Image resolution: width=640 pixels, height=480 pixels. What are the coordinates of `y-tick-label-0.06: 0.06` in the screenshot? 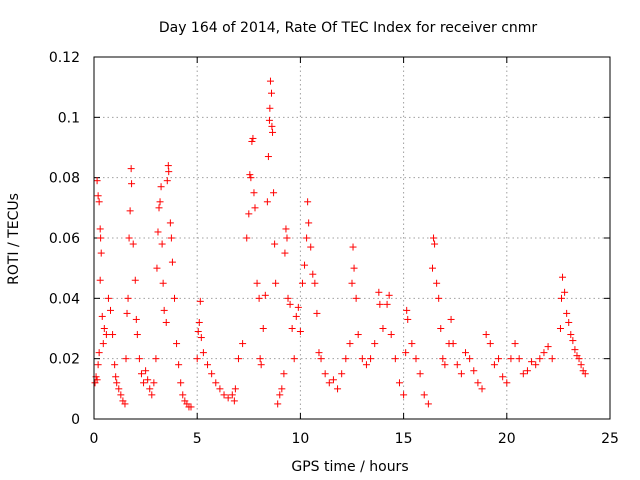 It's located at (64, 239).